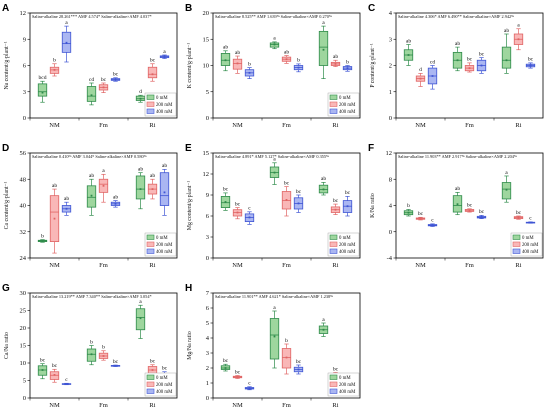  Describe the element at coordinates (164, 252) in the screenshot. I see `legend-label: 400 mM` at that location.